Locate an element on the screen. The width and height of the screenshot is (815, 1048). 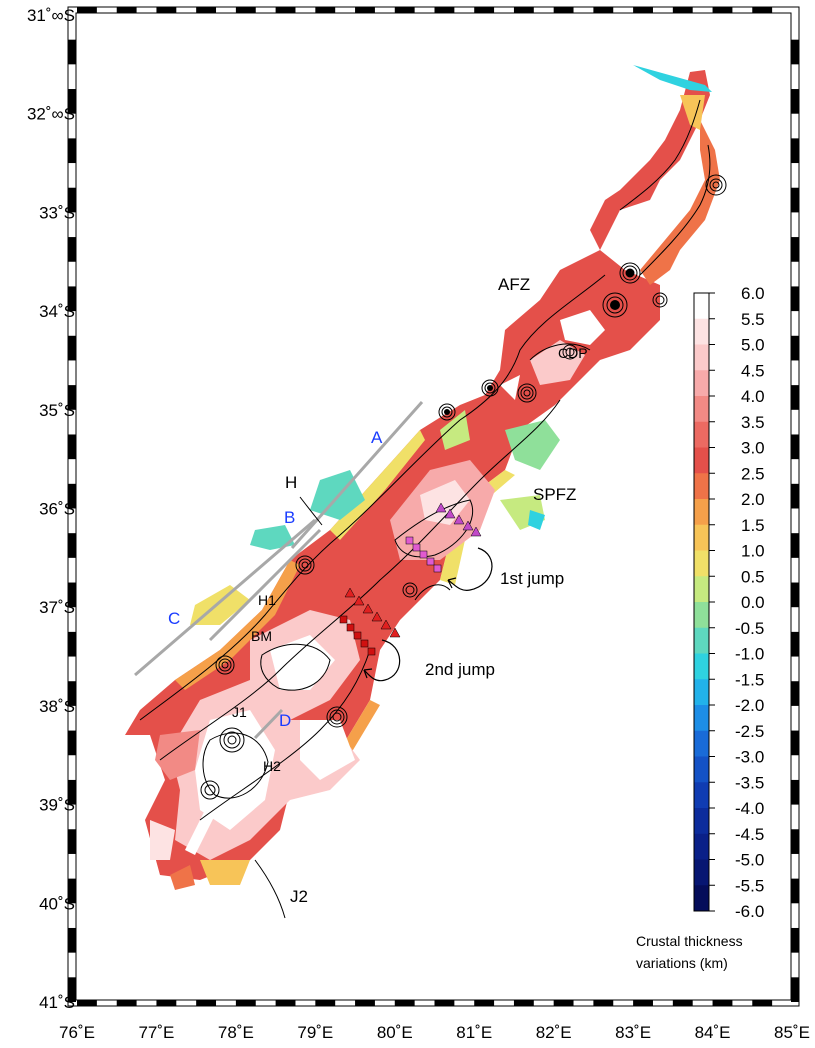
second-jump-markers is located at coordinates (370, 621).